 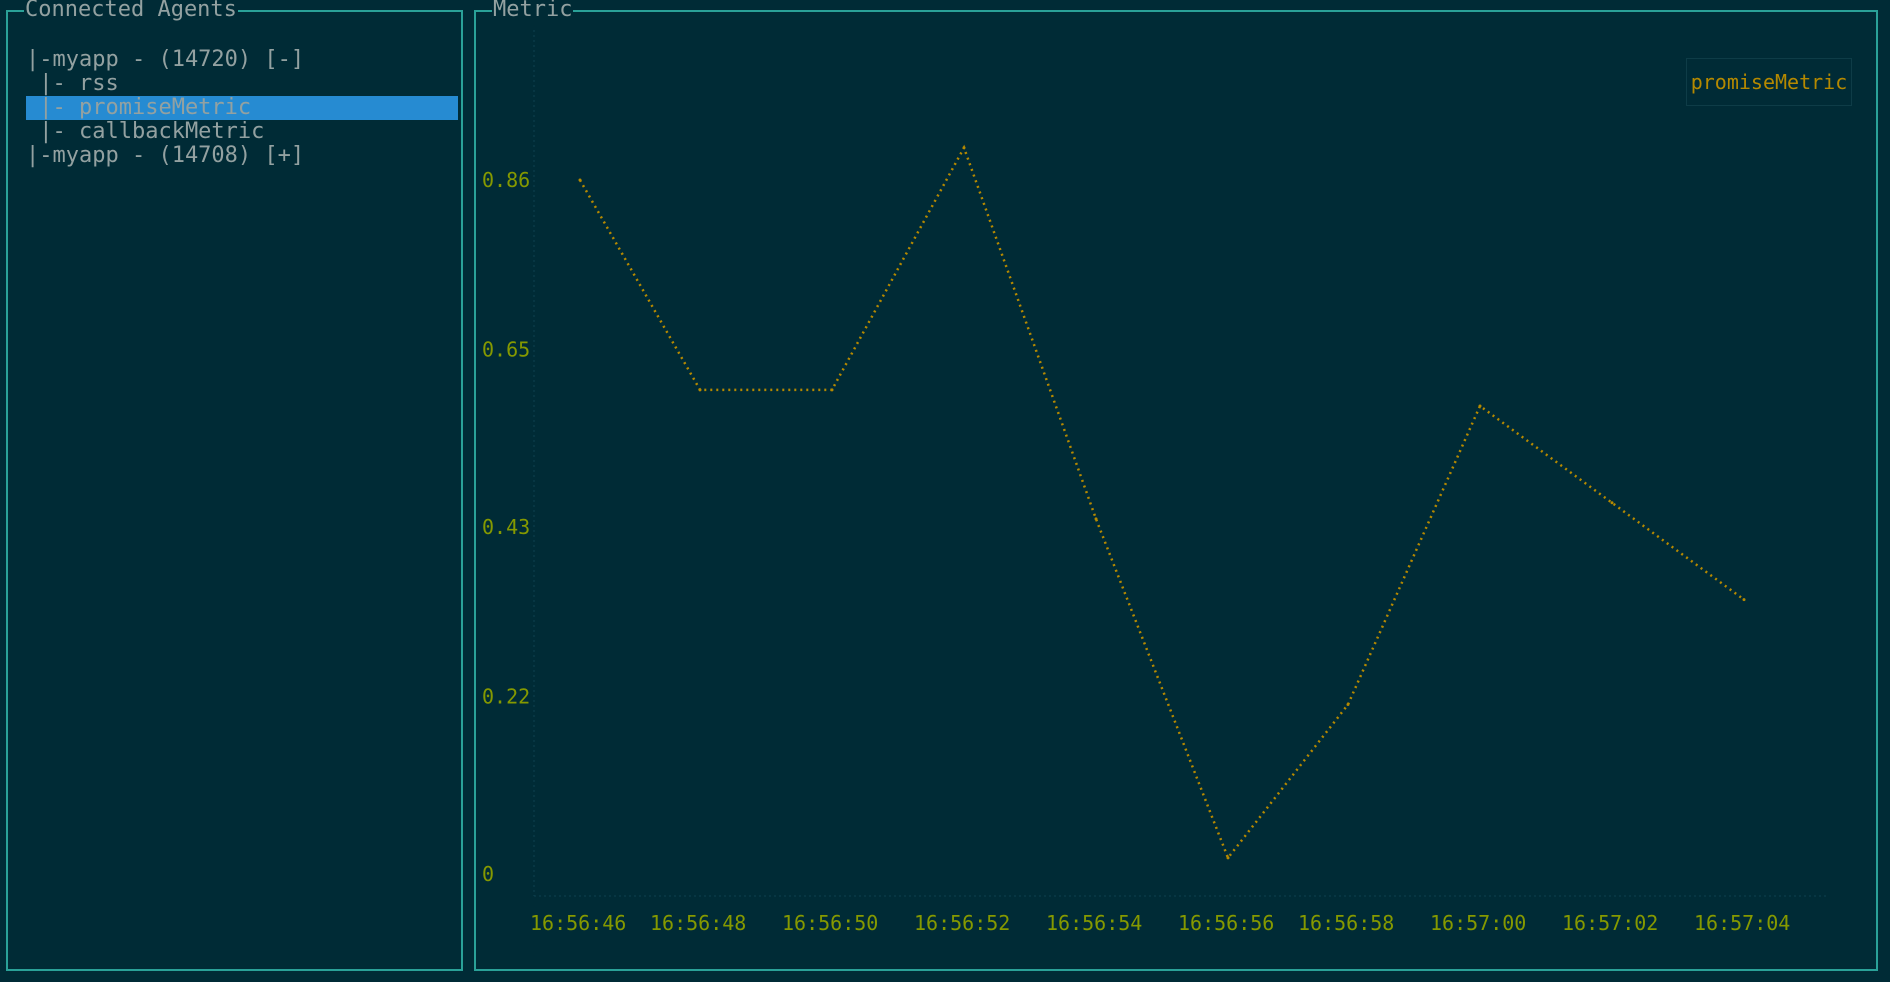 I want to click on agent-node-14720: |-myapp - (14720) [-], so click(x=165, y=59).